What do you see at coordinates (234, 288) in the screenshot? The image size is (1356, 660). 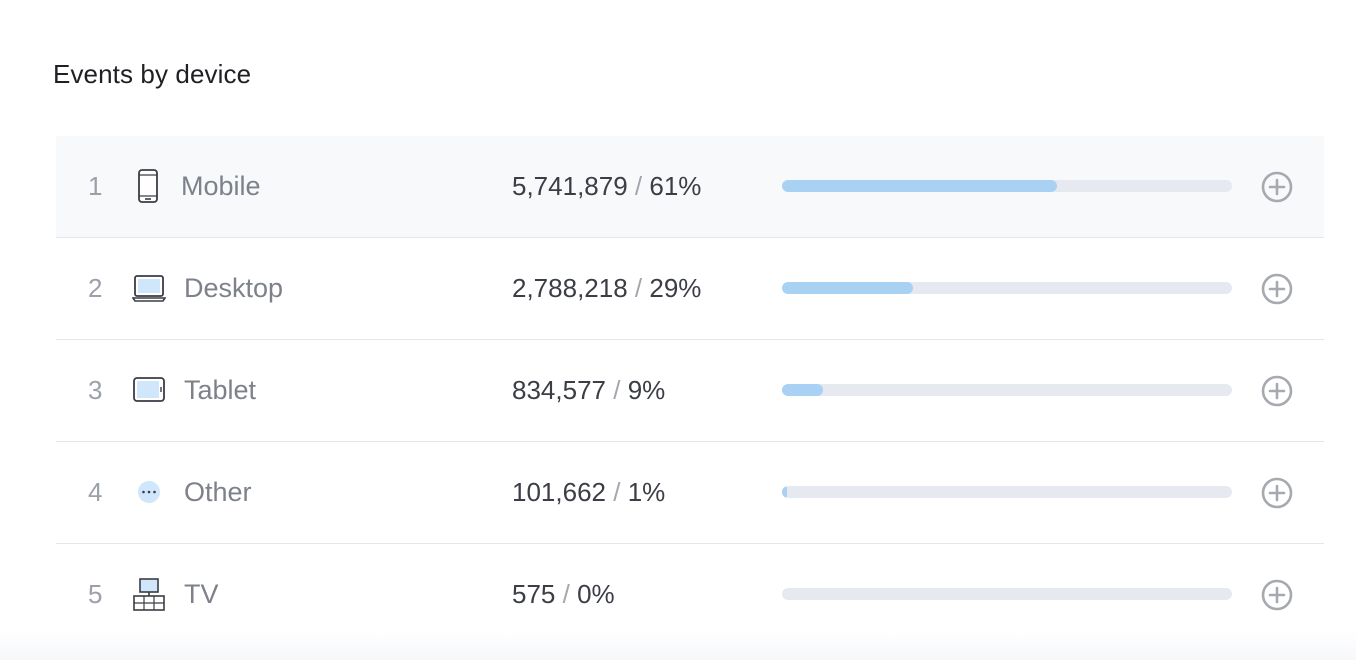 I see `device-name: Desktop` at bounding box center [234, 288].